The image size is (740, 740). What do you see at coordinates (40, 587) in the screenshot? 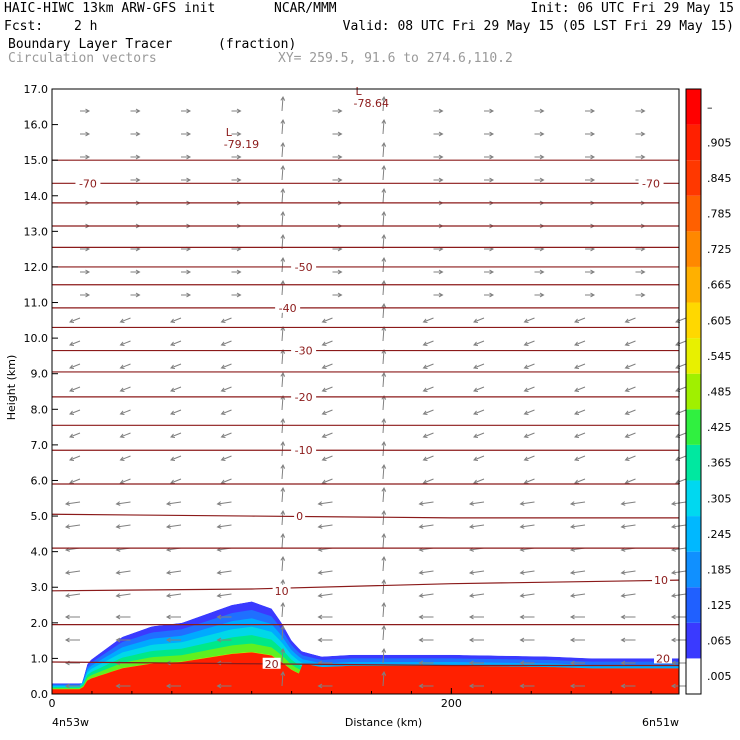
I see `y-tick-label: 3.0` at bounding box center [40, 587].